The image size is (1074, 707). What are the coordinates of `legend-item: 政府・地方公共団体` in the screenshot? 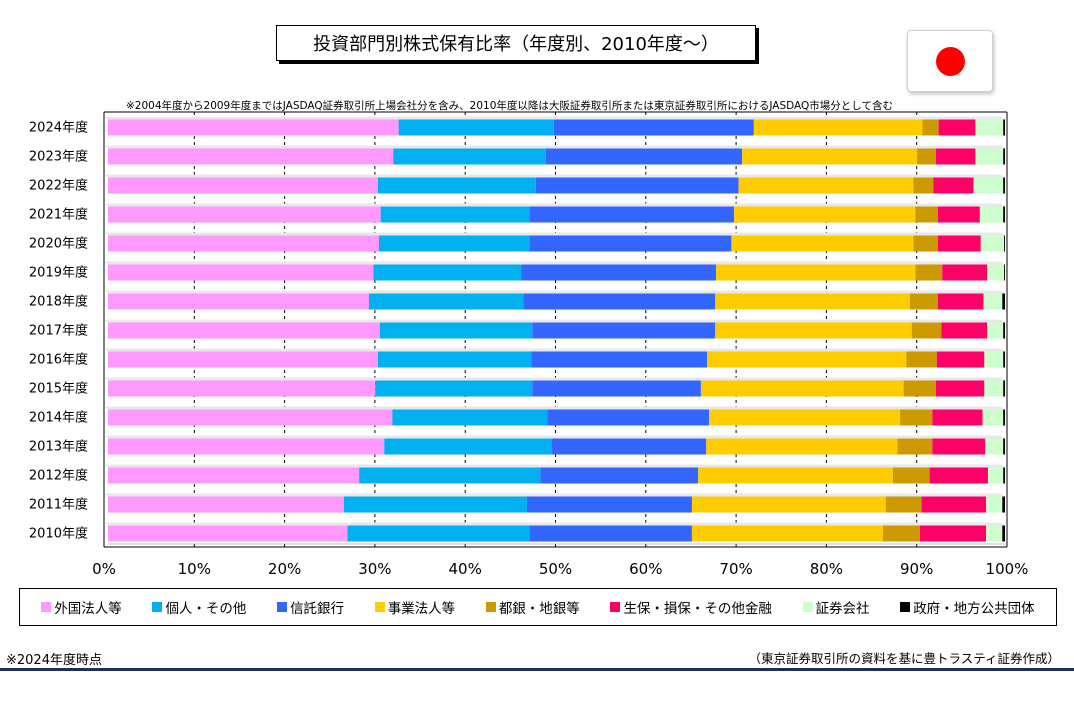 It's located at (967, 607).